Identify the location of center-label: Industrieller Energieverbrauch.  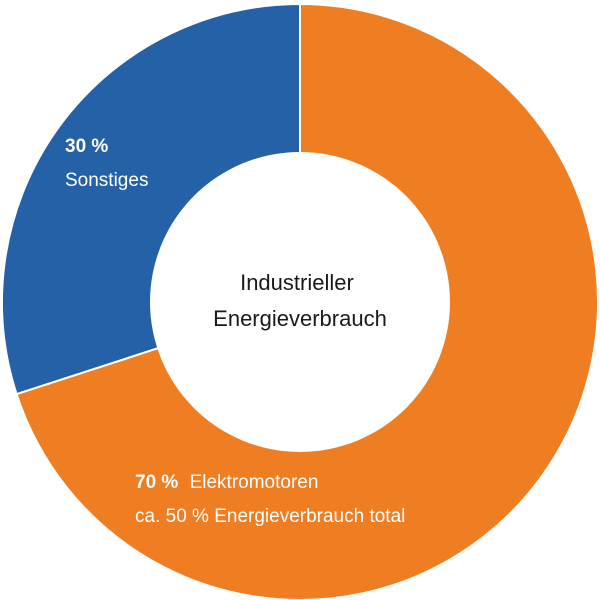
(300, 300).